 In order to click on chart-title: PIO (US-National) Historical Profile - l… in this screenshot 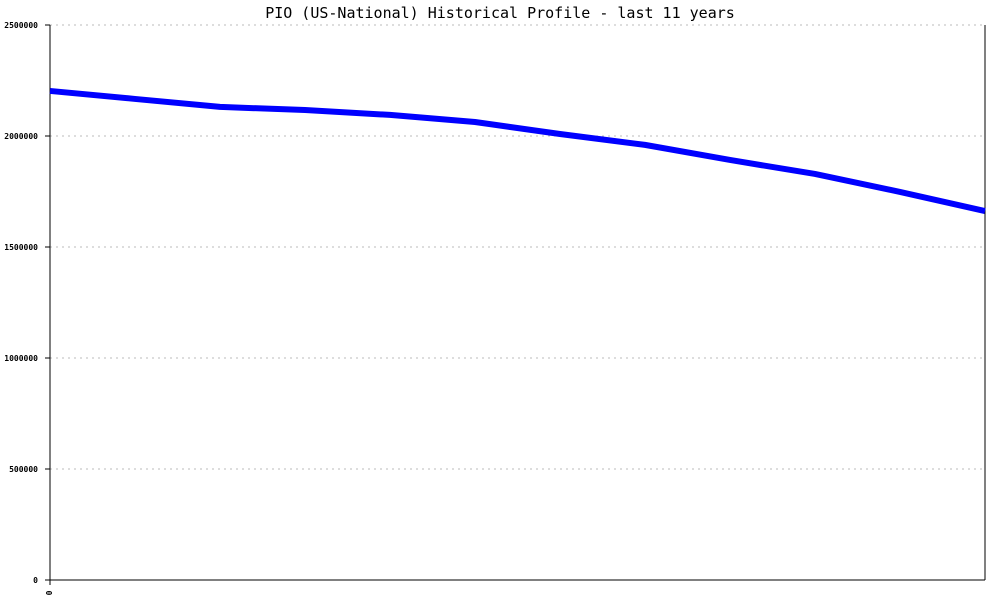, I will do `click(500, 13)`.